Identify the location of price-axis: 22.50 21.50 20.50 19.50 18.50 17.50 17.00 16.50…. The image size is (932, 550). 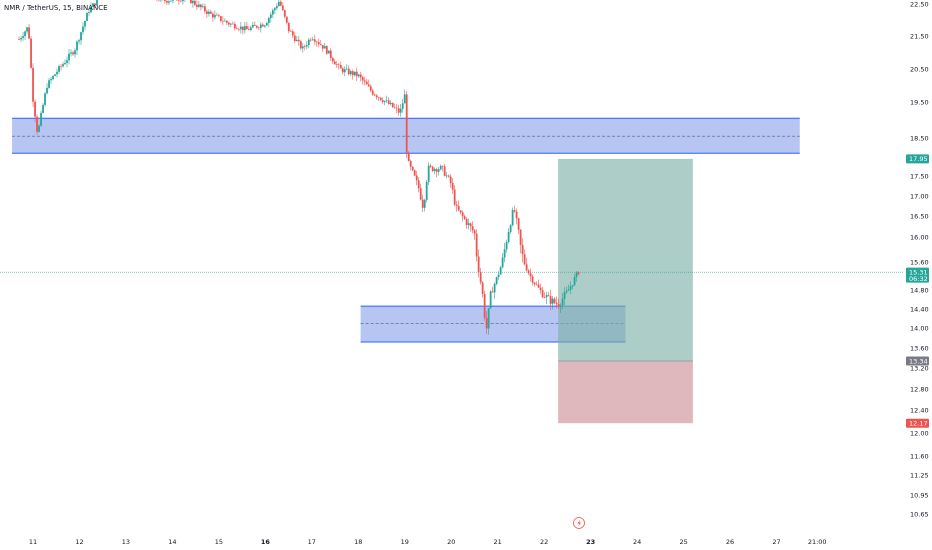
(919, 259).